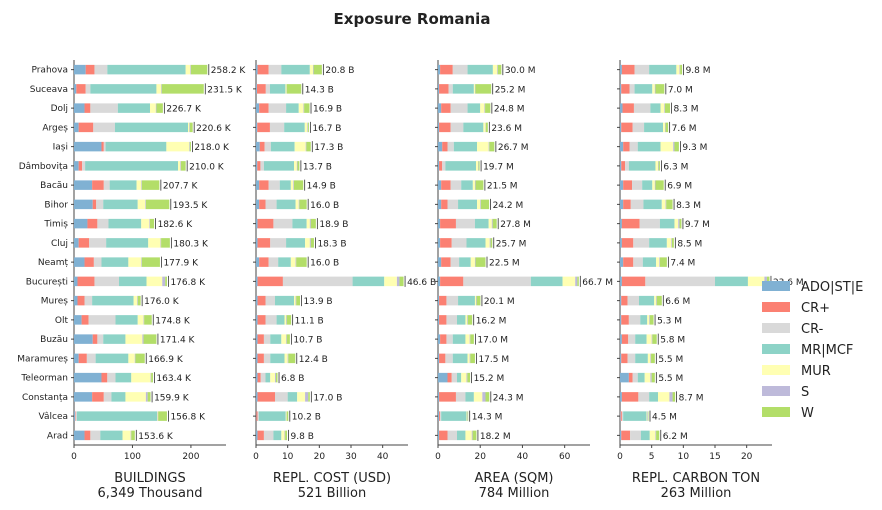 The height and width of the screenshot is (510, 882). I want to click on total-label: 9.3 M, so click(694, 148).